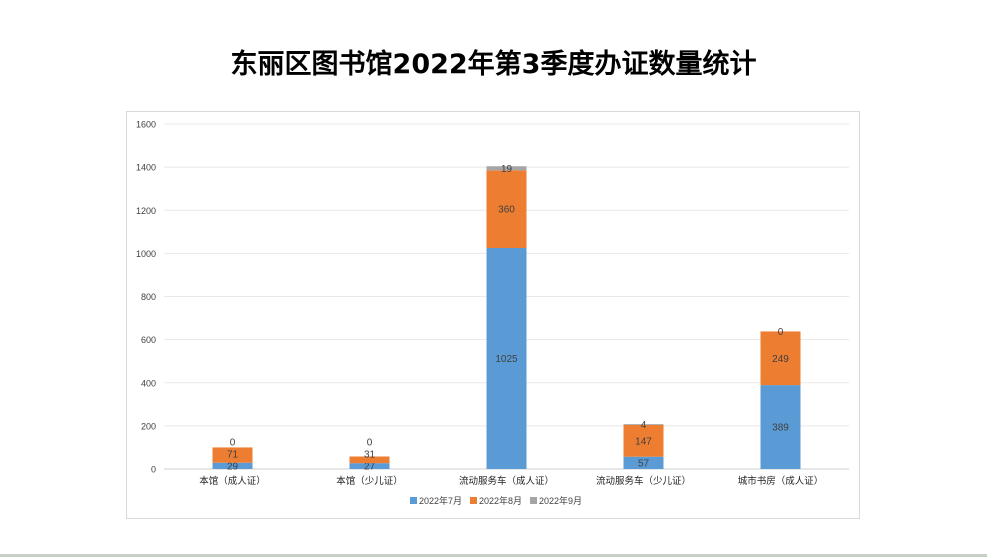  Describe the element at coordinates (146, 254) in the screenshot. I see `y-tick-label: 1000` at that location.